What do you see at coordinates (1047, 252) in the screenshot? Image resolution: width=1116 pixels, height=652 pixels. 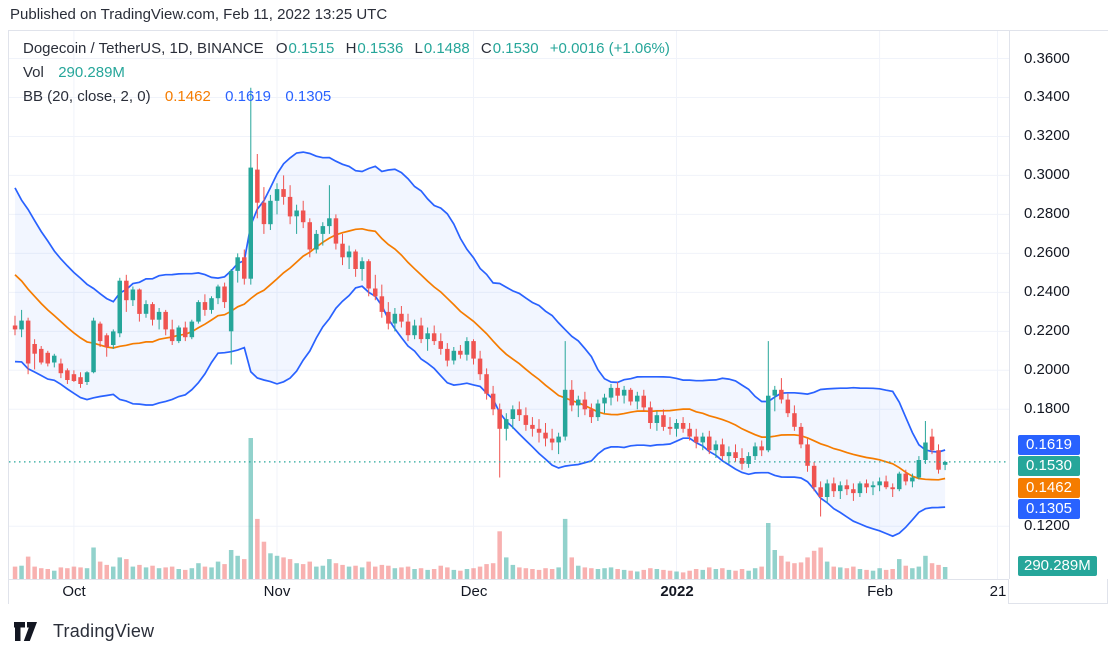 I see `y-axis-tick-label: 0.2600` at bounding box center [1047, 252].